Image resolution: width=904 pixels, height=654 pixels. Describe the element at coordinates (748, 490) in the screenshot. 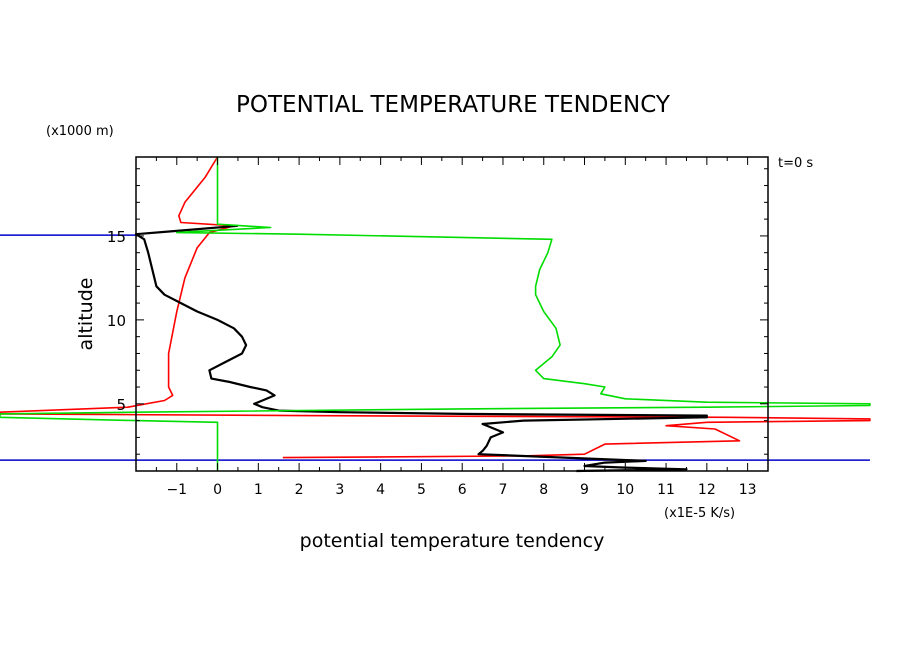

I see `x-tick-label: 13` at that location.